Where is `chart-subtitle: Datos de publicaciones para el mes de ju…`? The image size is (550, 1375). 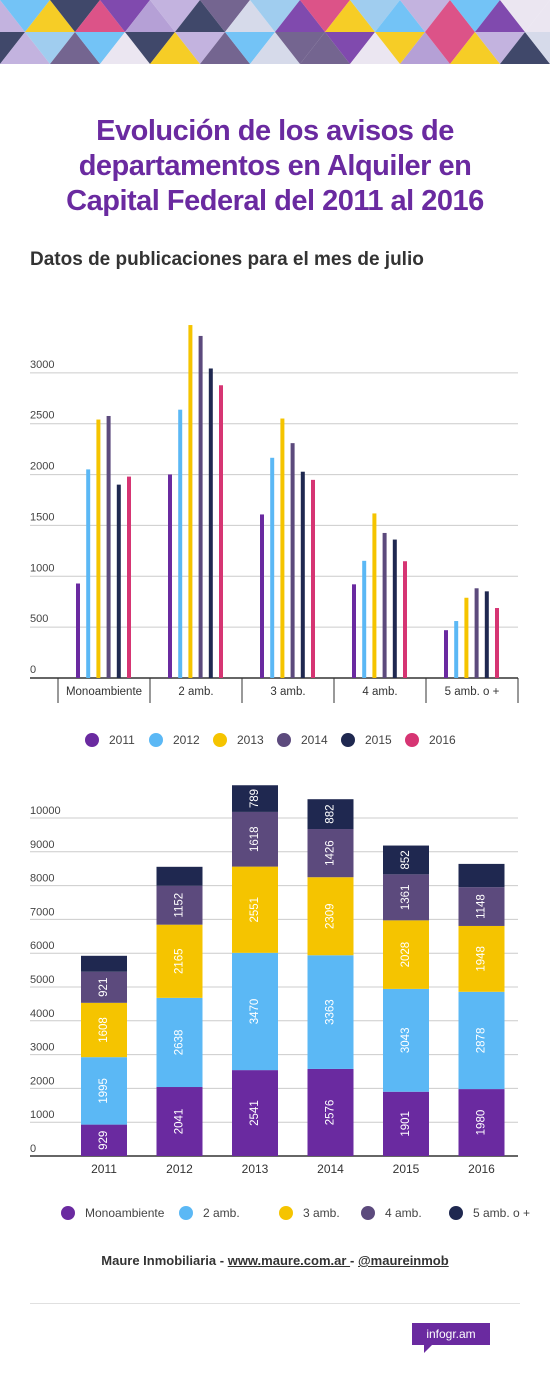
chart-subtitle: Datos de publicaciones para el mes de ju… is located at coordinates (227, 259).